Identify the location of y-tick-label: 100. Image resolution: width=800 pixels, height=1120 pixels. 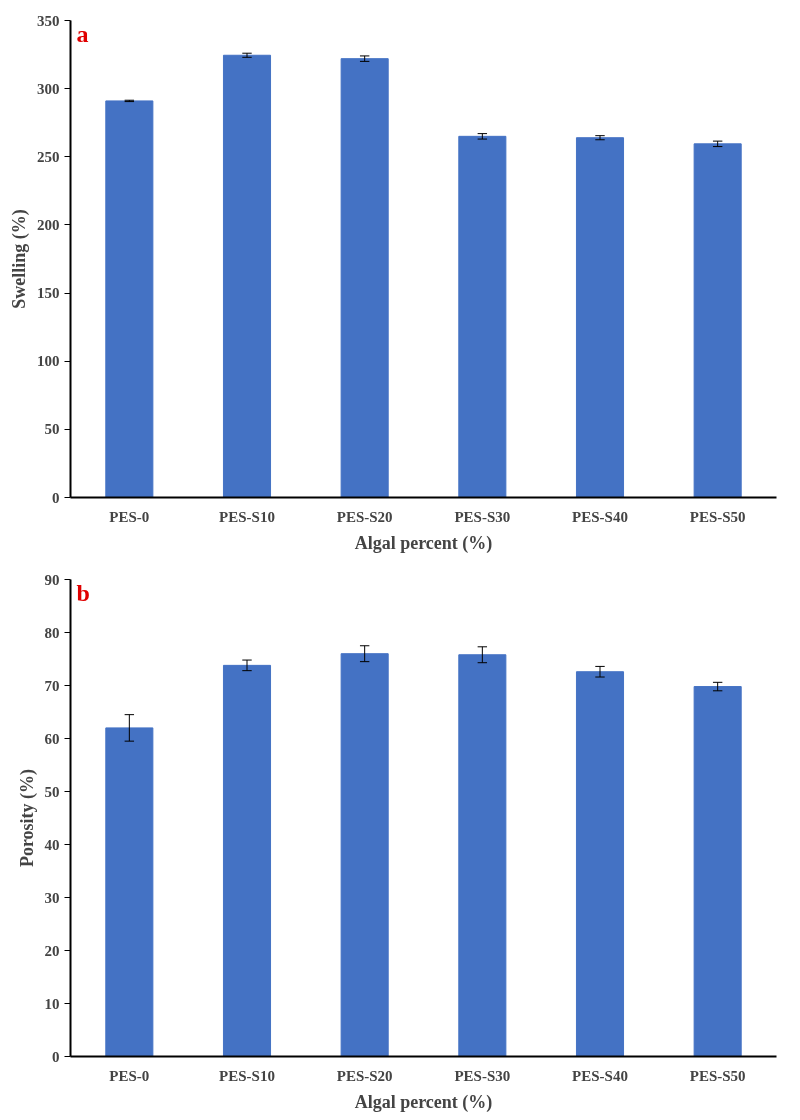
(48, 361).